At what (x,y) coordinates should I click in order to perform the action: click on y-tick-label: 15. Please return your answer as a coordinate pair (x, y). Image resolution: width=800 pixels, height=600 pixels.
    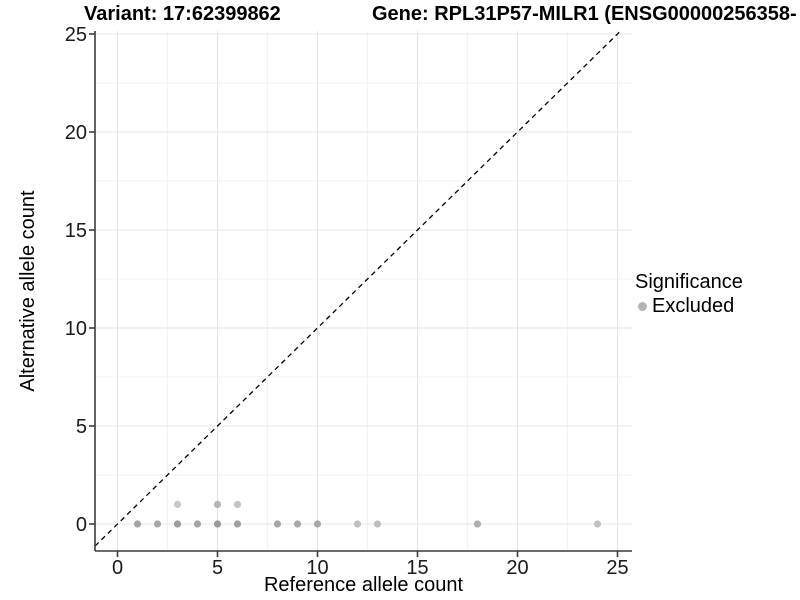
    Looking at the image, I should click on (76, 231).